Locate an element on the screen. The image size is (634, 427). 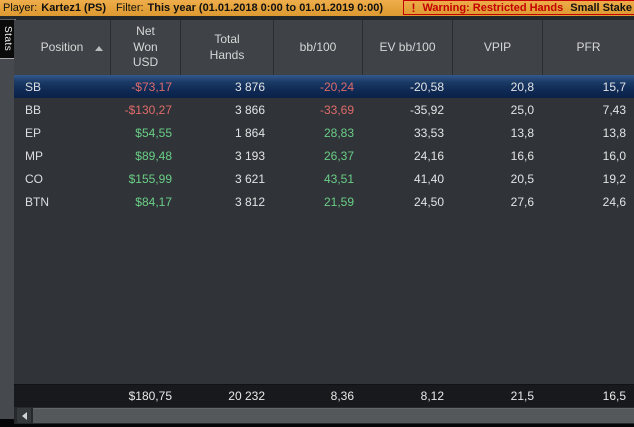
totals-position-empty is located at coordinates (62, 396).